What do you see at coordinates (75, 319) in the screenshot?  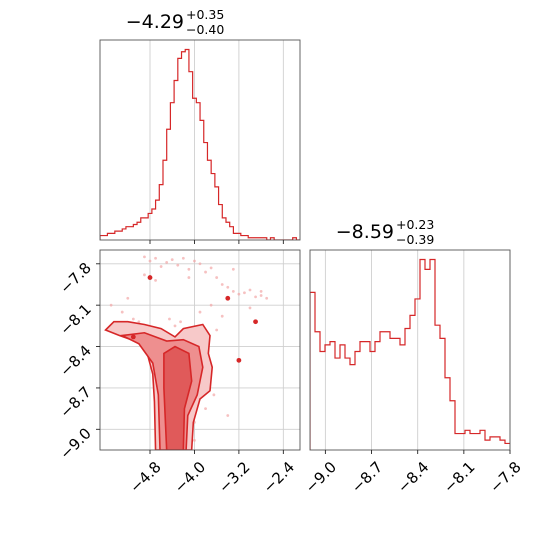 I see `scatter-ytick-label-1: −8.1` at bounding box center [75, 319].